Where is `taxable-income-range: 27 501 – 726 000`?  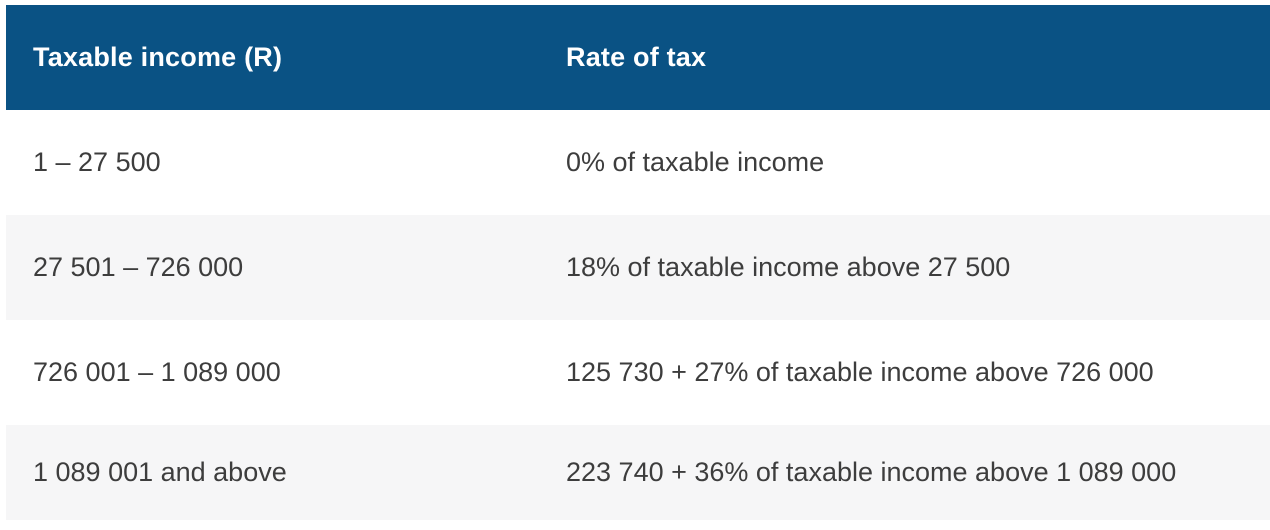 taxable-income-range: 27 501 – 726 000 is located at coordinates (138, 267).